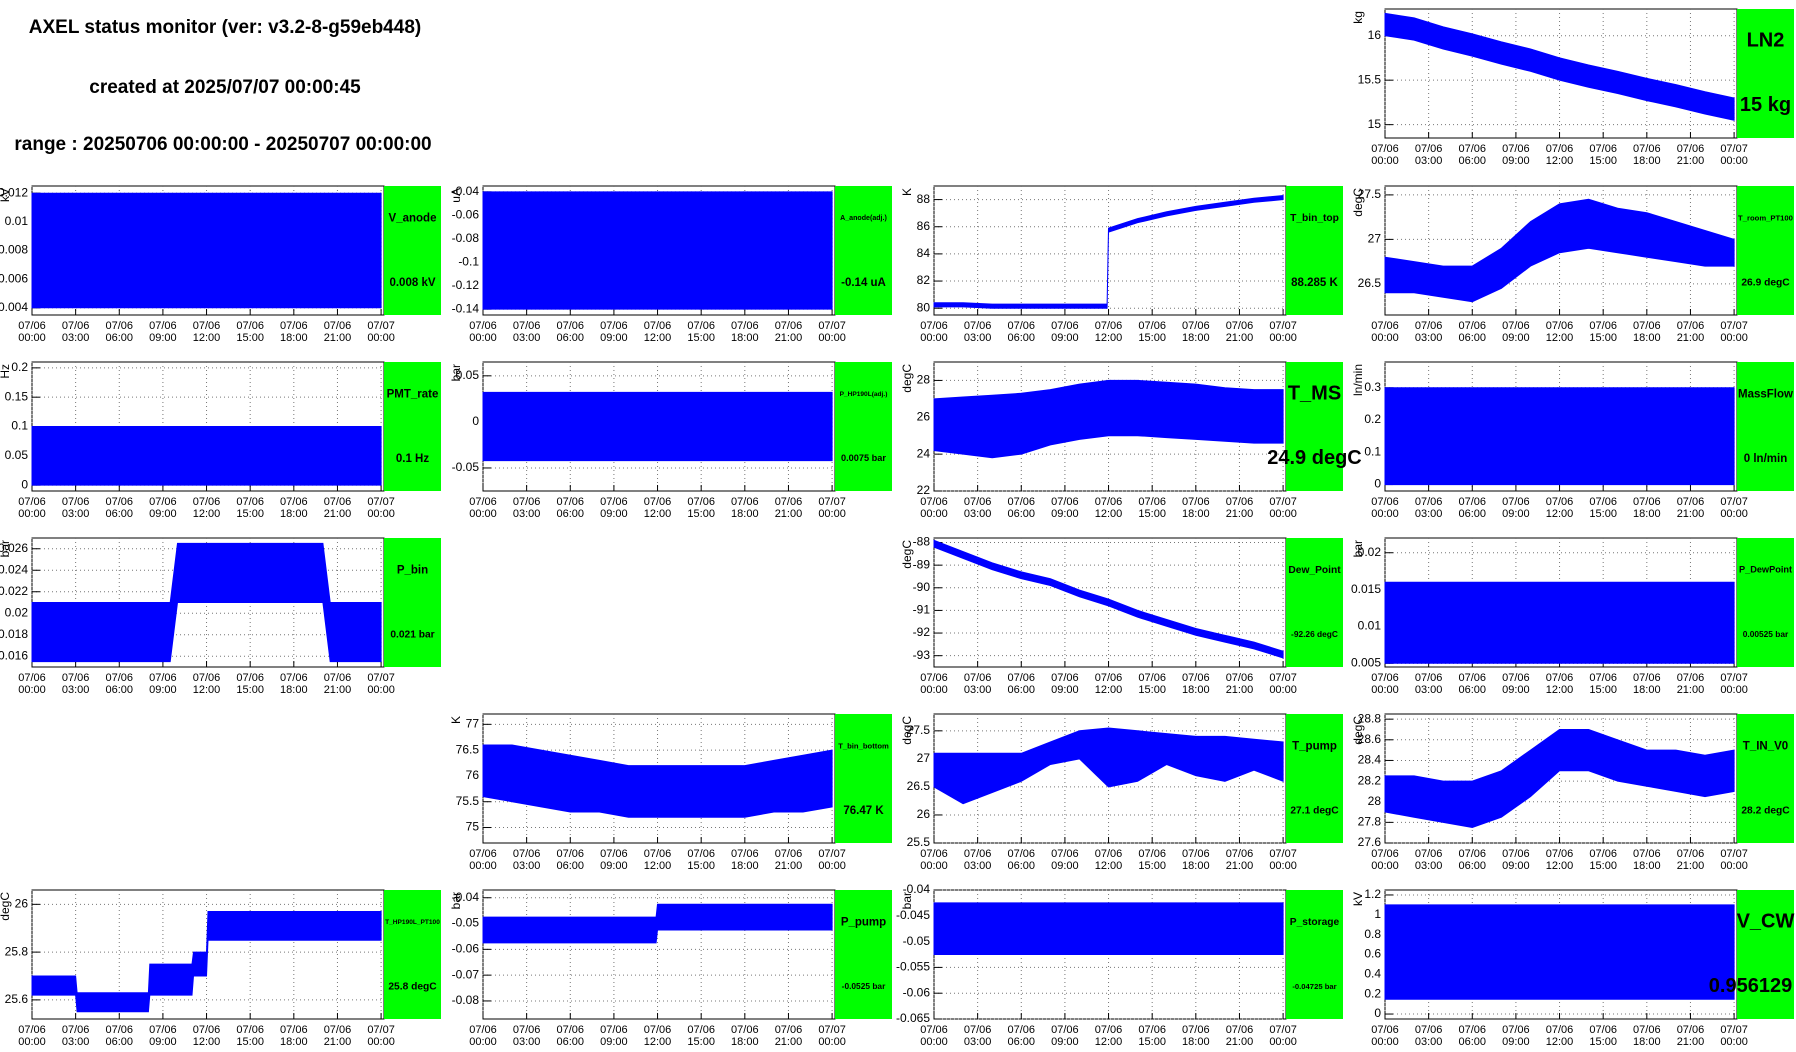 The image size is (1796, 1052). What do you see at coordinates (466, 1000) in the screenshot?
I see `y-tick-label: -0.08` at bounding box center [466, 1000].